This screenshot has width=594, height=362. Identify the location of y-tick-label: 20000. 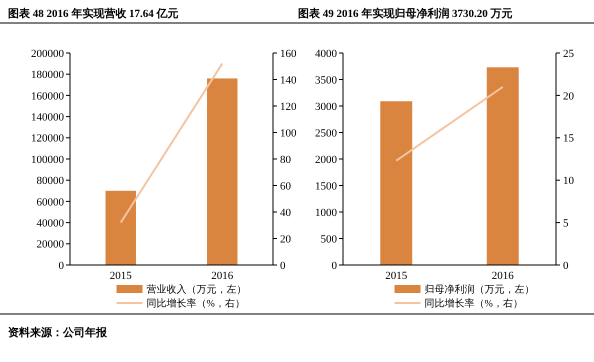
(50, 244).